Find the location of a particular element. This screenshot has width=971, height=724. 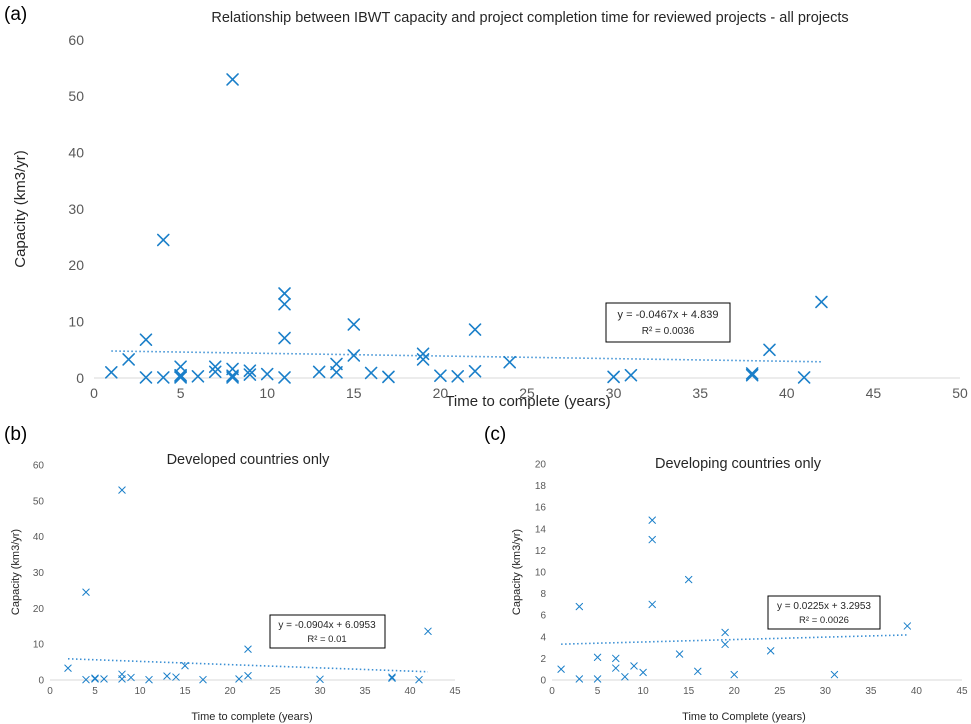

panel-b-x-tick-label: 5 is located at coordinates (95, 691).